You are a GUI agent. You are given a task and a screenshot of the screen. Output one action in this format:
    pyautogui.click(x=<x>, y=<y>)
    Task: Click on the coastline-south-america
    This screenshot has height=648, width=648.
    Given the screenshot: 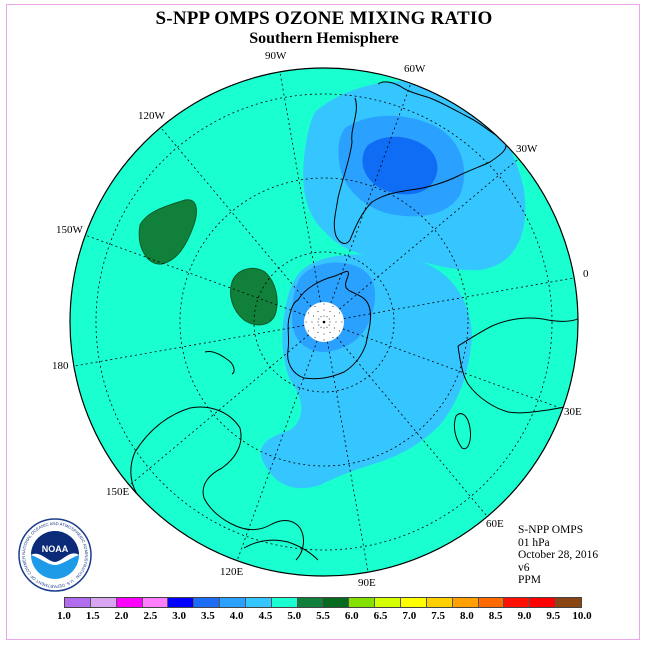 What is the action you would take?
    pyautogui.click(x=420, y=162)
    